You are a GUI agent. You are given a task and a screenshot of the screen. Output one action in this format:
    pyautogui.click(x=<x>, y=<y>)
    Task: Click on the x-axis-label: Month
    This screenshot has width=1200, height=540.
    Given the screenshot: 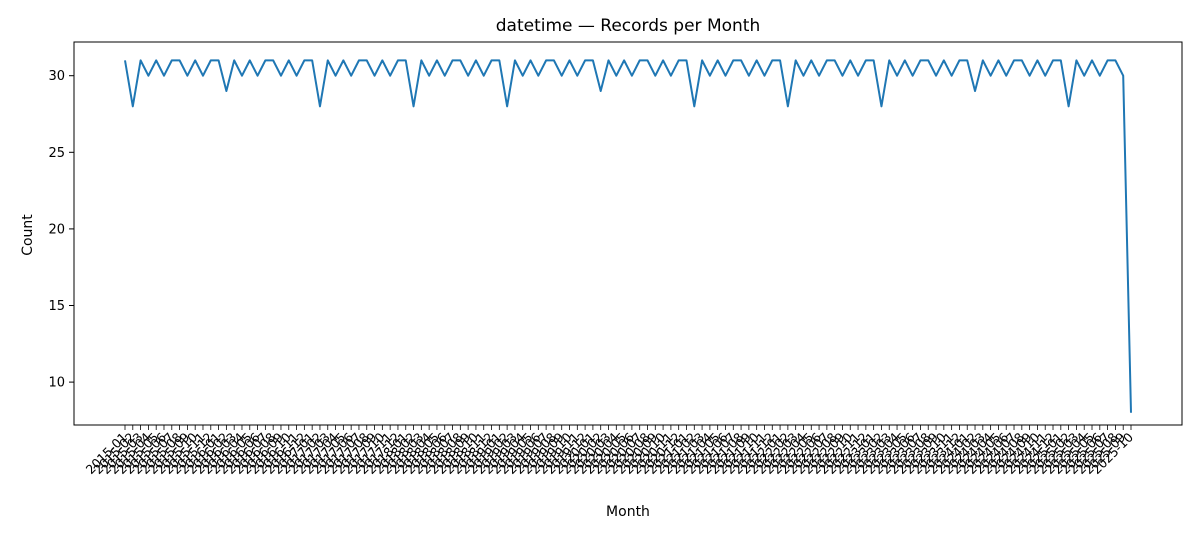 What is the action you would take?
    pyautogui.click(x=628, y=512)
    